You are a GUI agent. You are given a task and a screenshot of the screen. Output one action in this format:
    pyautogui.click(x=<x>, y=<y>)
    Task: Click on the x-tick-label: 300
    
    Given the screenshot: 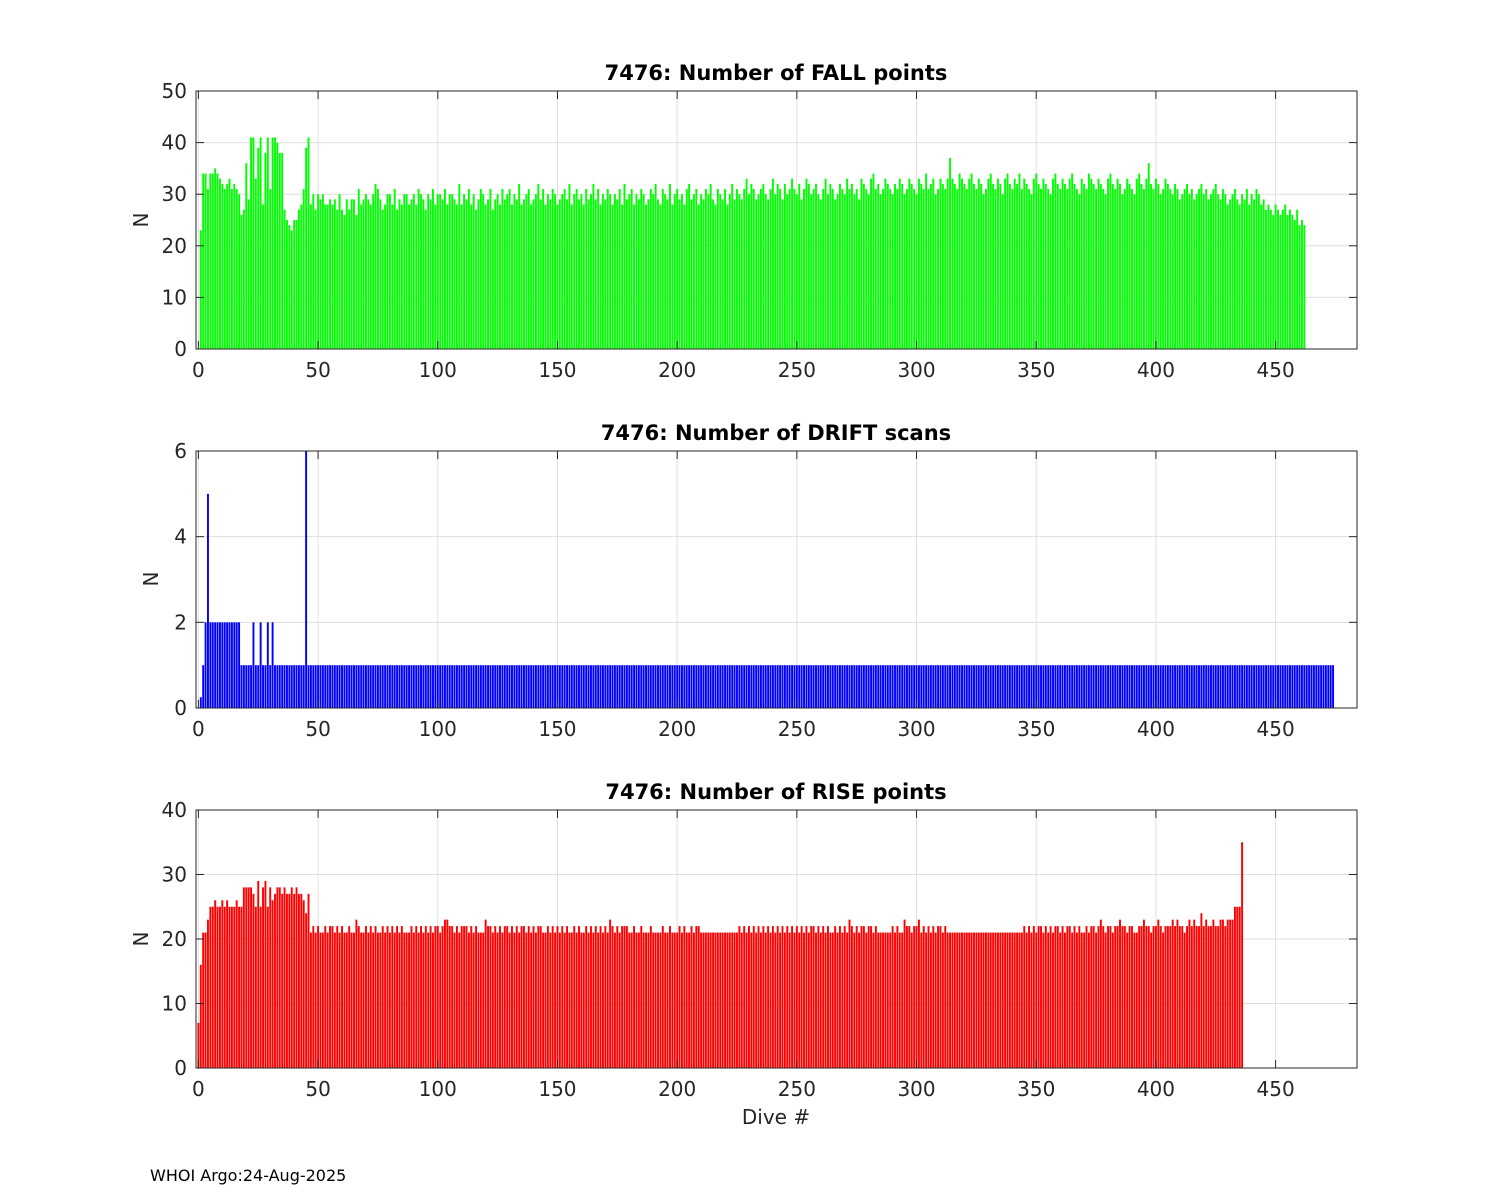 What is the action you would take?
    pyautogui.click(x=916, y=1089)
    